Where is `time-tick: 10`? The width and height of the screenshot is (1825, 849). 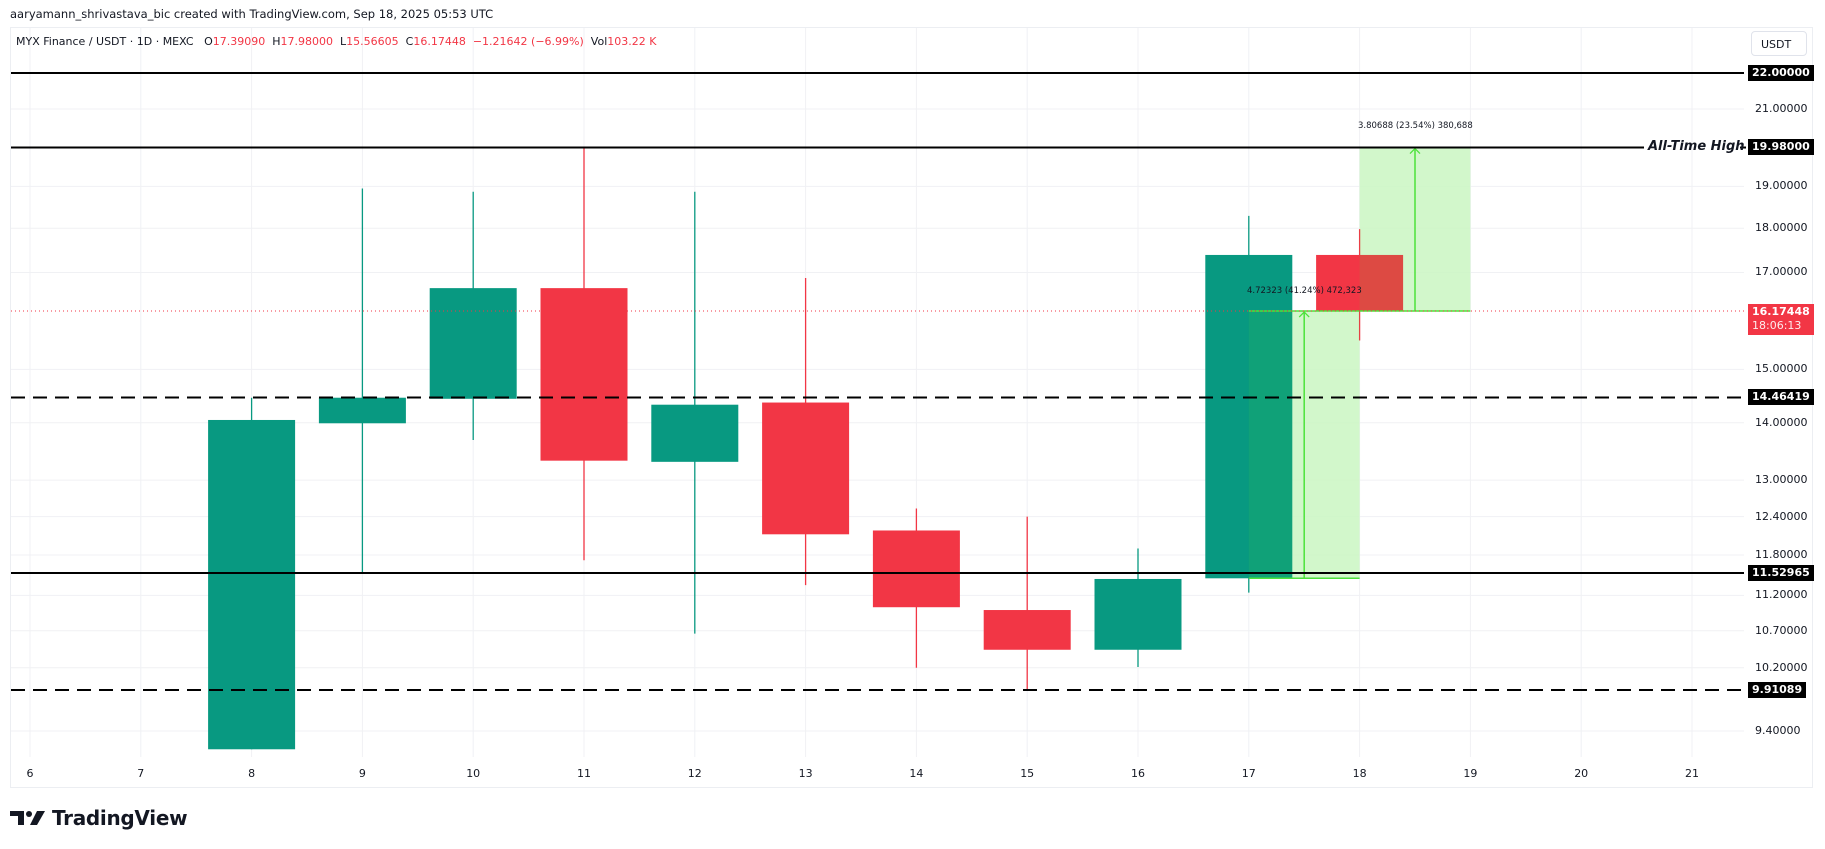 time-tick: 10 is located at coordinates (473, 773).